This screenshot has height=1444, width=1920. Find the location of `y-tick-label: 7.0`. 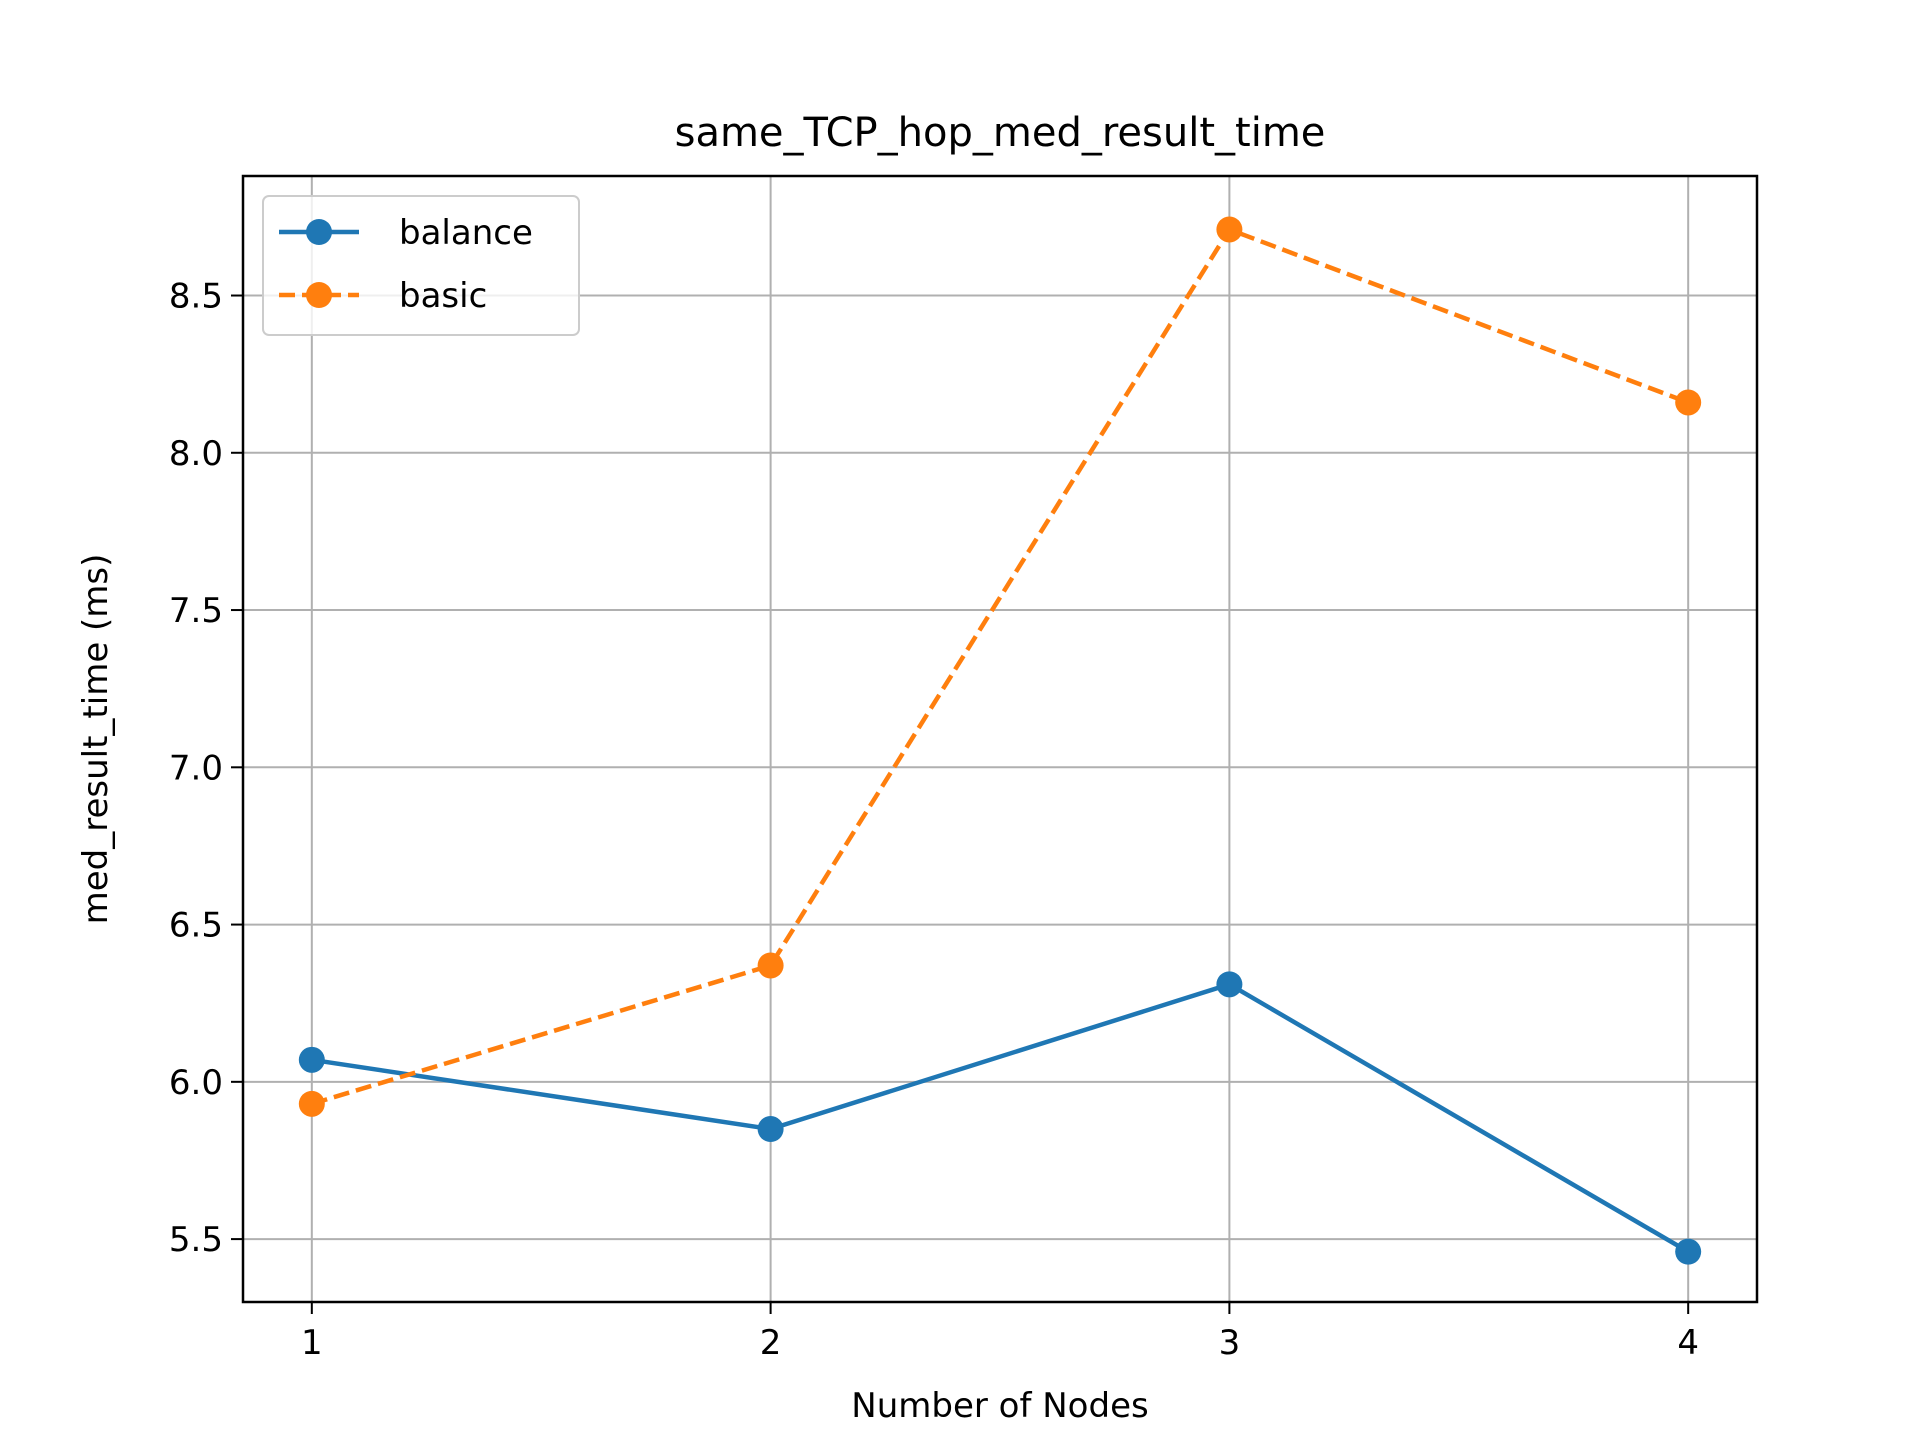

y-tick-label: 7.0 is located at coordinates (196, 768).